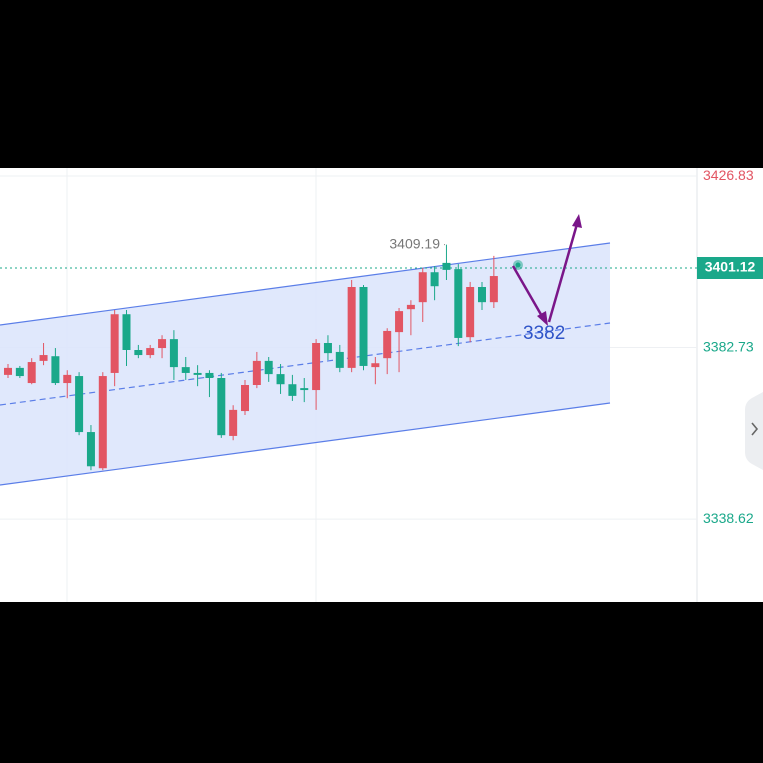 The height and width of the screenshot is (763, 763). I want to click on y-tick-label: 3426.83, so click(728, 175).